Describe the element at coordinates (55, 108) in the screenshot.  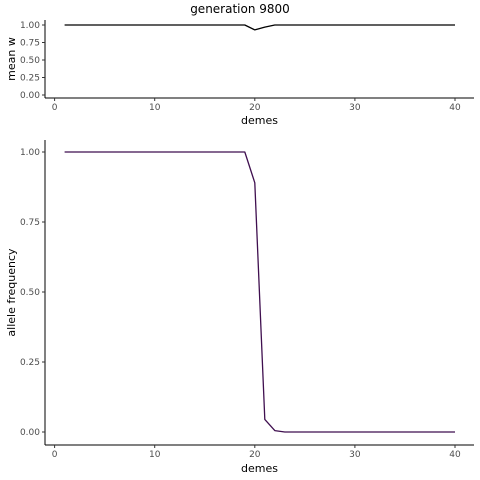
I see `mean-w-x-tick-label: 0` at that location.